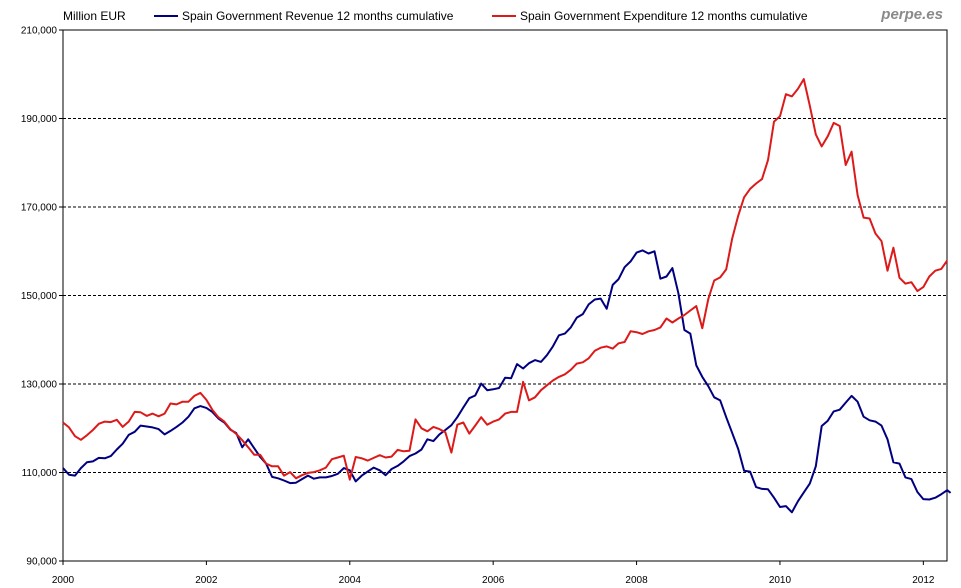 This screenshot has height=588, width=961. What do you see at coordinates (350, 580) in the screenshot?
I see `x-tick-label: 2004` at bounding box center [350, 580].